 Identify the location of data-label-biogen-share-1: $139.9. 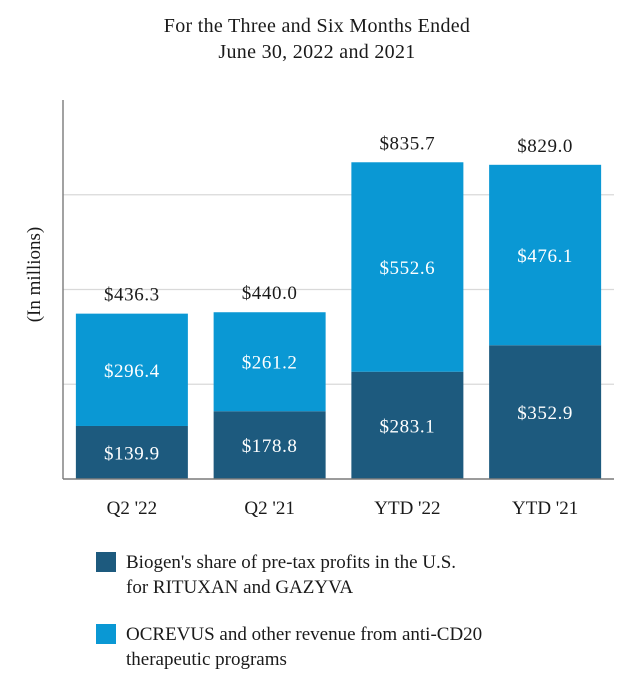
(132, 453).